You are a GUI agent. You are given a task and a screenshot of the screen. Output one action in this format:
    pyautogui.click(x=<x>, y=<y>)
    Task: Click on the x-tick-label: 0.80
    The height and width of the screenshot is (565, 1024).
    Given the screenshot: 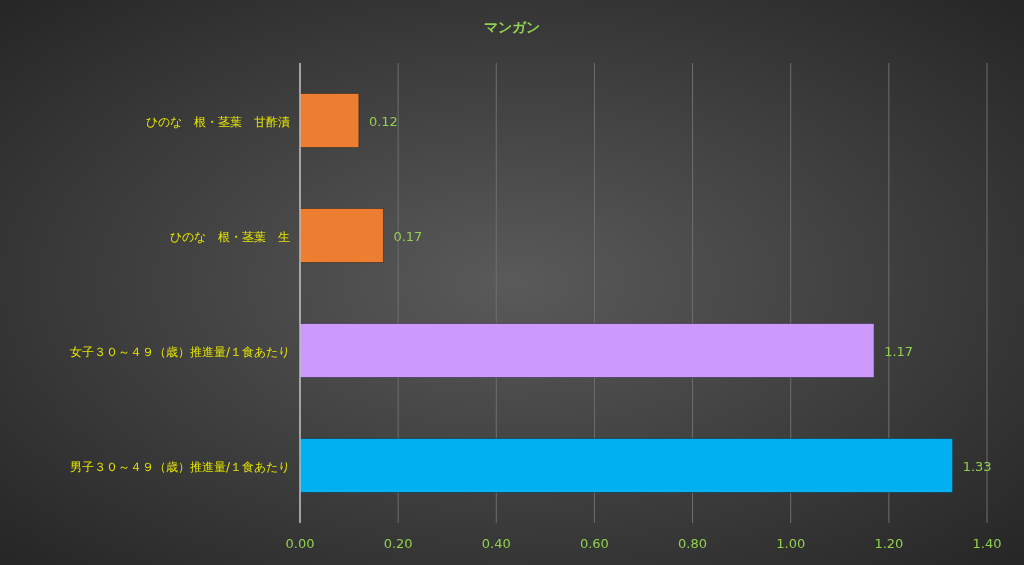 What is the action you would take?
    pyautogui.click(x=693, y=543)
    